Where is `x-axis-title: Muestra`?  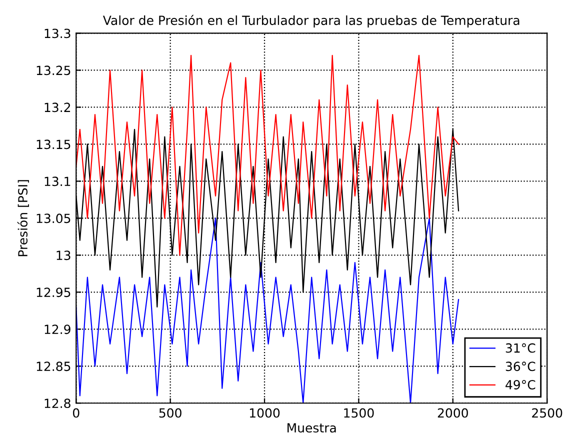
x-axis-title: Muestra is located at coordinates (312, 428).